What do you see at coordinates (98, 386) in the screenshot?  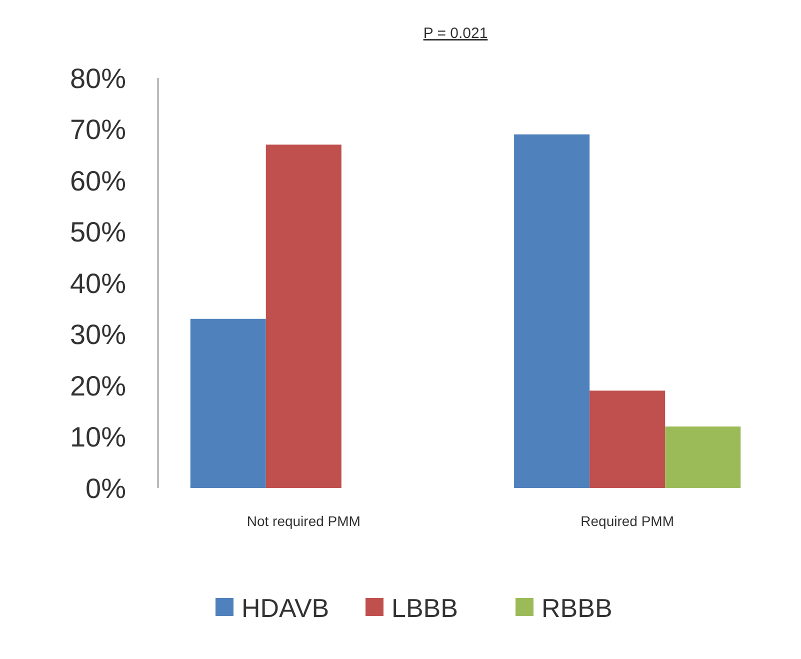 I see `y-tick-label: 20%` at bounding box center [98, 386].